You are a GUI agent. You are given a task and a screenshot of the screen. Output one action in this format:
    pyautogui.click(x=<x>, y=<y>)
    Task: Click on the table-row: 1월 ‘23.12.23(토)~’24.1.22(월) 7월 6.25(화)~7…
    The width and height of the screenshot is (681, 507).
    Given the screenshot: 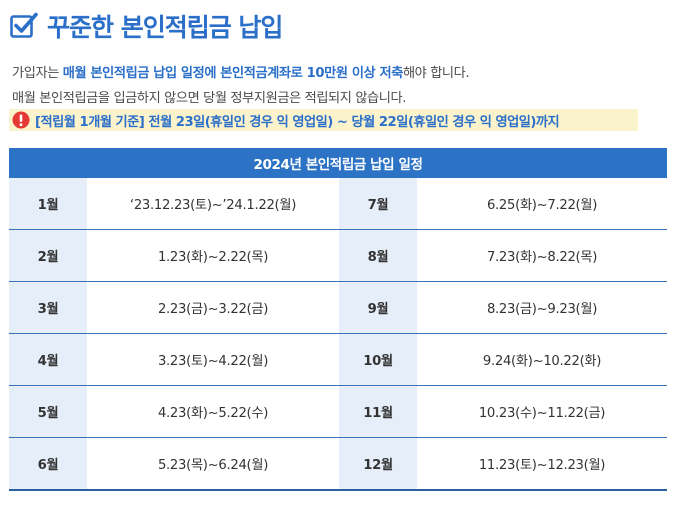 What is the action you would take?
    pyautogui.click(x=338, y=204)
    